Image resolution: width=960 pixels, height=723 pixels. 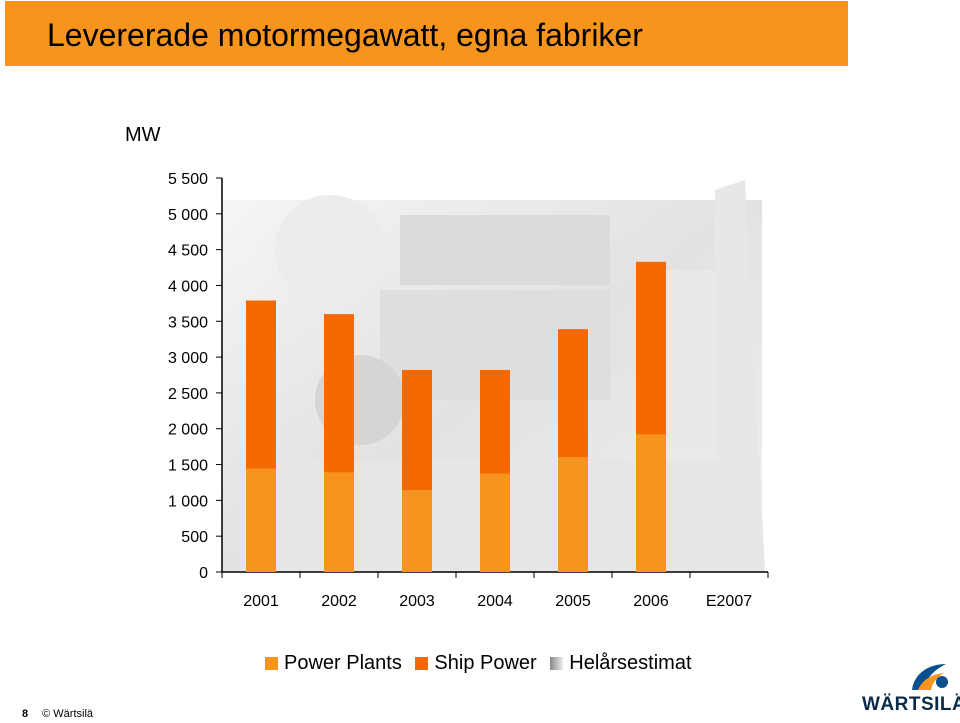 What do you see at coordinates (143, 135) in the screenshot?
I see `y-axis-unit-label: MW` at bounding box center [143, 135].